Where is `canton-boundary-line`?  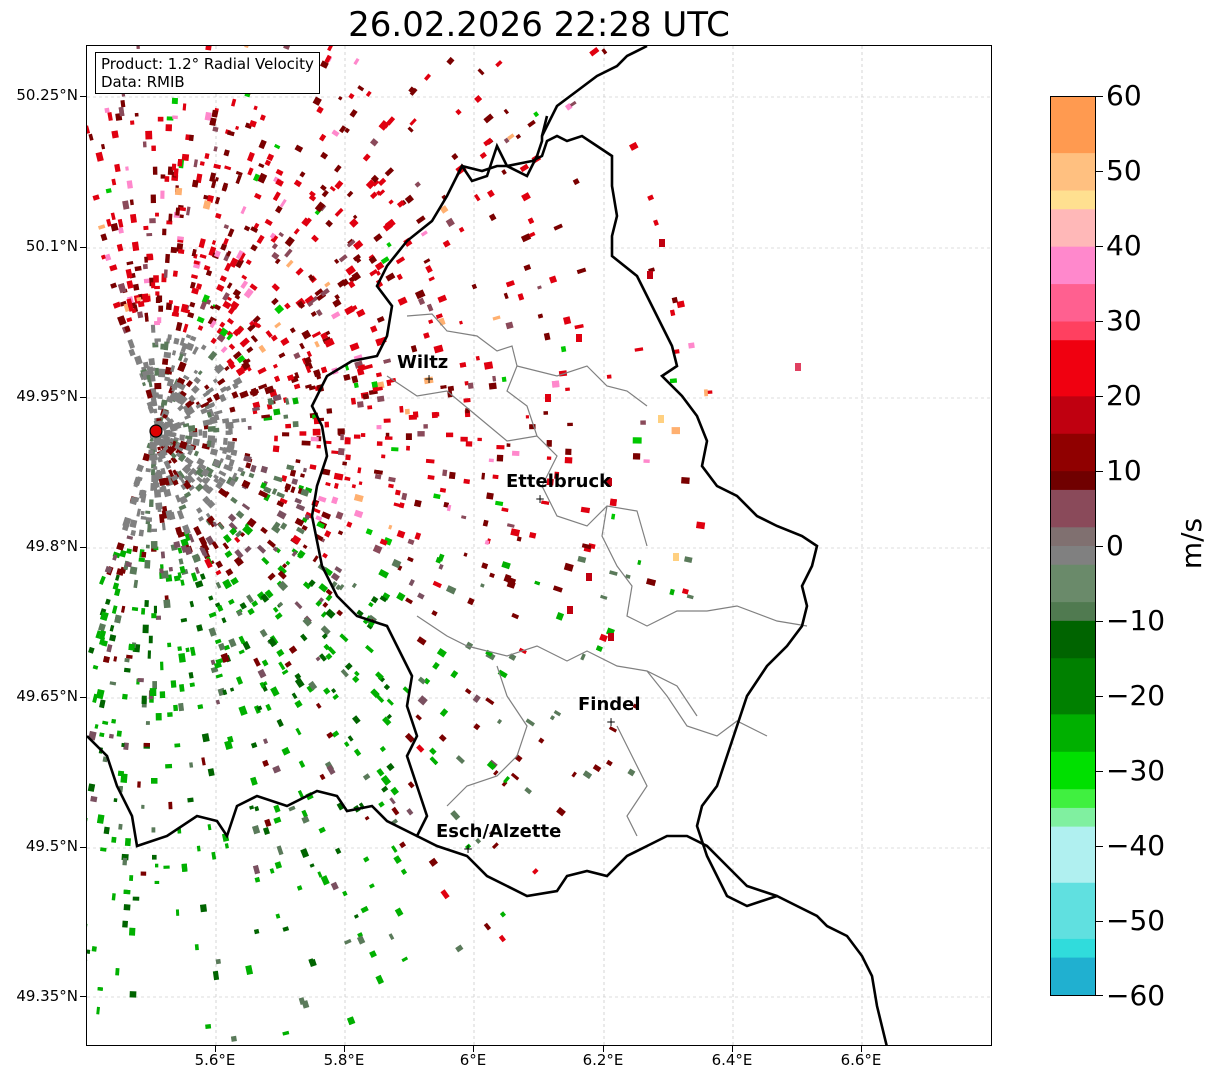
canton-boundary-line is located at coordinates (582, 386).